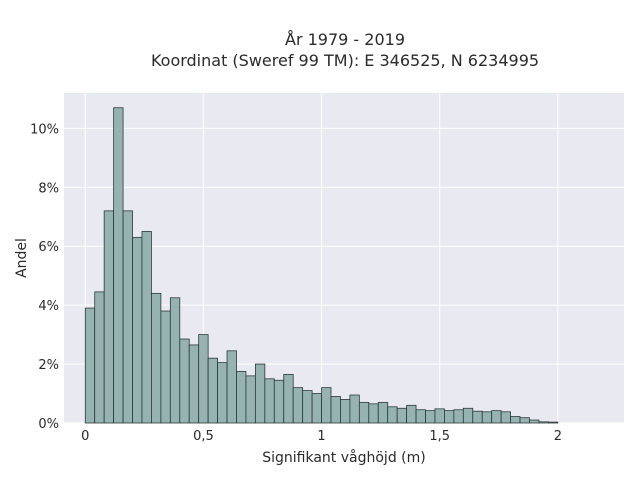  Describe the element at coordinates (48, 365) in the screenshot. I see `y-tick-label-1: 2%` at that location.